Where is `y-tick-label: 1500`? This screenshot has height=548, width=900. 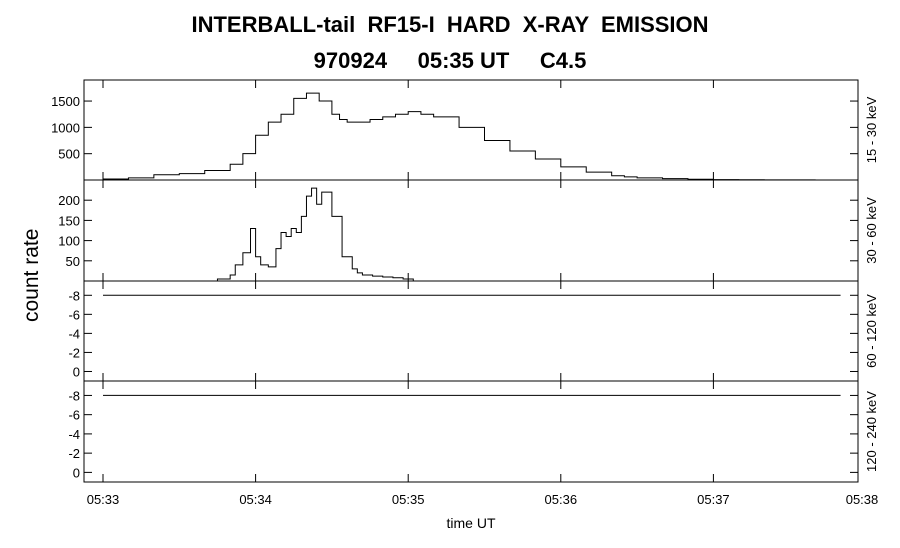 y-tick-label: 1500 is located at coordinates (65, 101).